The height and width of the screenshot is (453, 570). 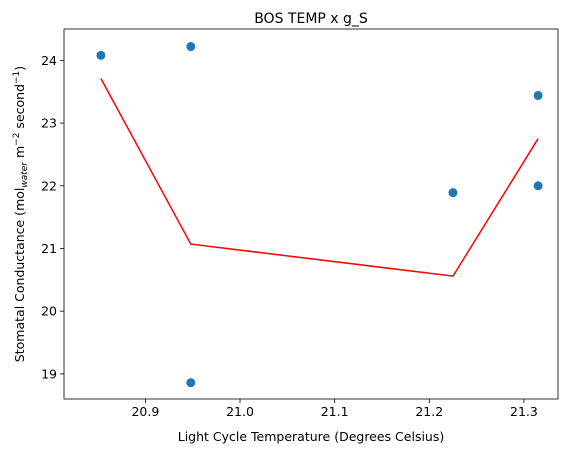 What do you see at coordinates (49, 60) in the screenshot?
I see `y-tick-label: 24` at bounding box center [49, 60].